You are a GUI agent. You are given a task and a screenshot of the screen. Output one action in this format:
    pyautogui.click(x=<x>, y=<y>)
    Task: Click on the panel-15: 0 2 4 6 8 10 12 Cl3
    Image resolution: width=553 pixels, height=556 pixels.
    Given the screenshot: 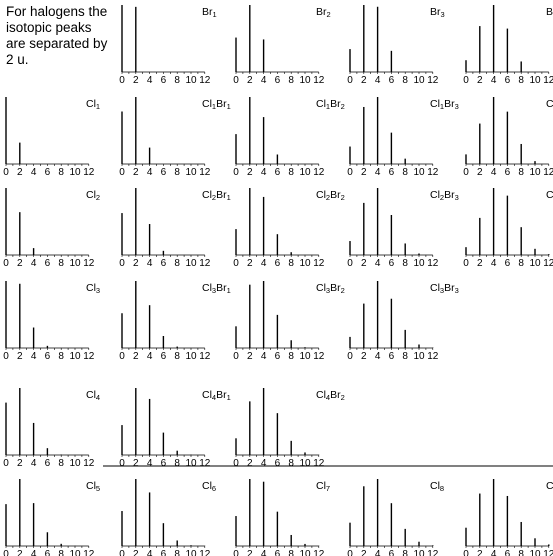 What is the action you would take?
    pyautogui.click(x=51, y=321)
    